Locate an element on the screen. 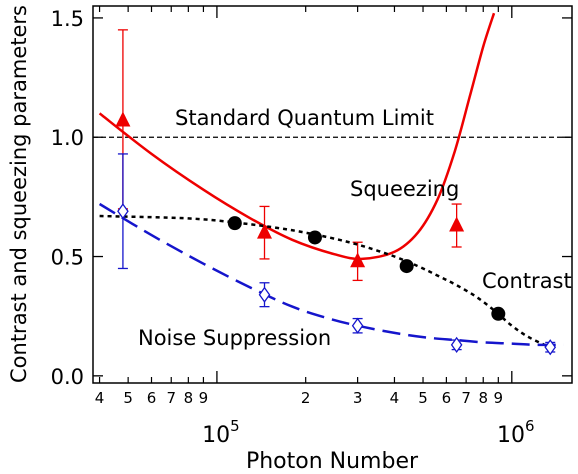 The height and width of the screenshot is (474, 578). y-tick-label: 0.5 is located at coordinates (67, 258).